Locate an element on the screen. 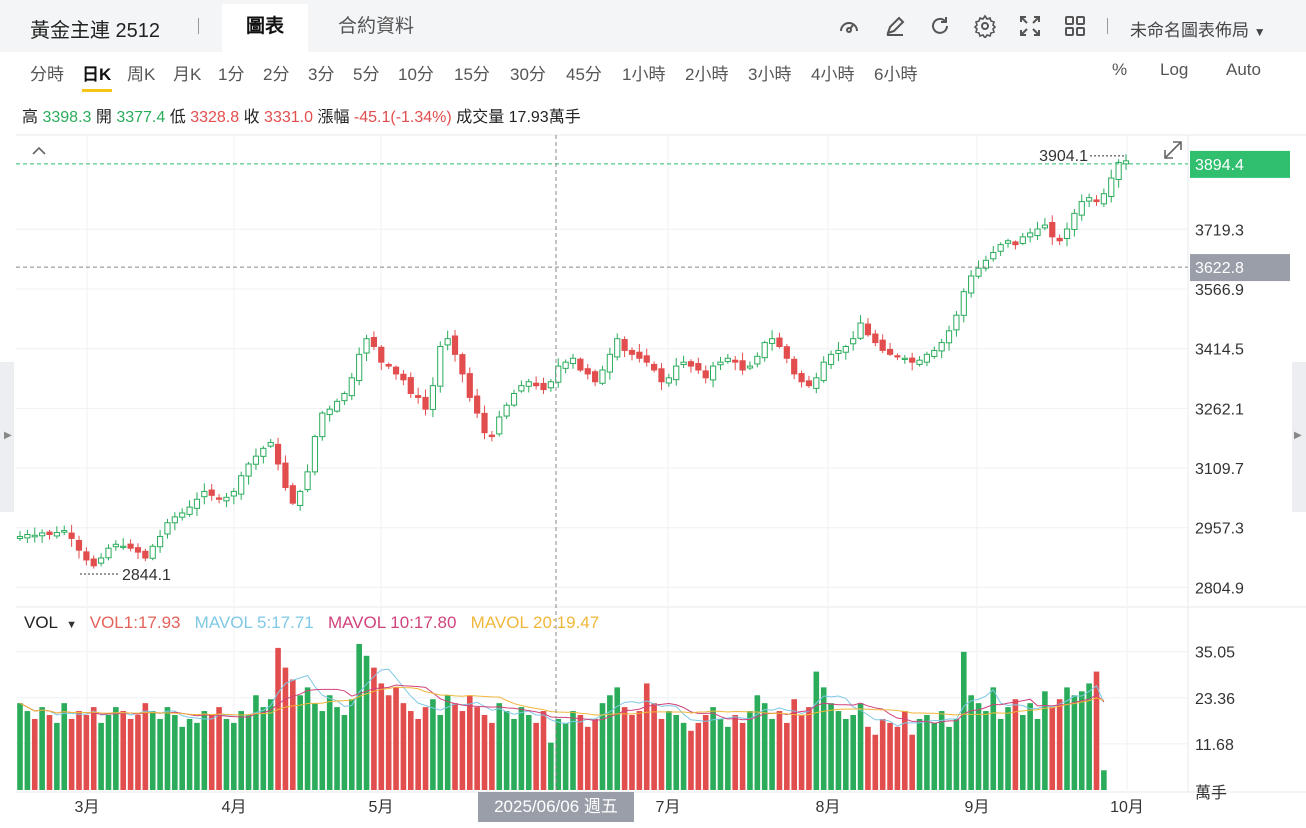  tf-3h: 3小時 is located at coordinates (770, 74).